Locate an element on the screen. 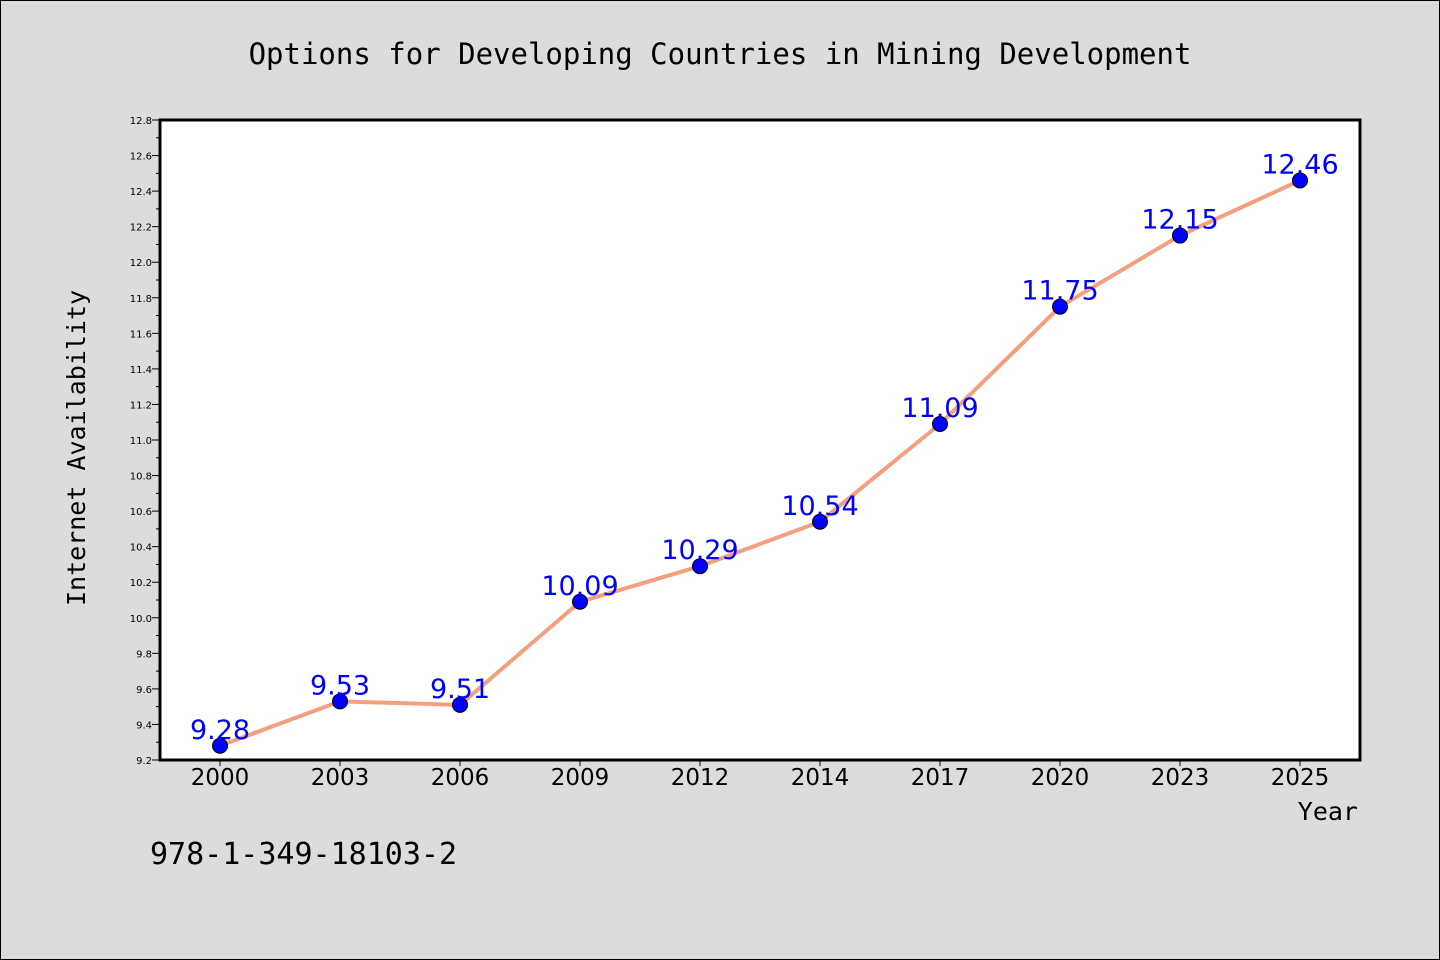 The width and height of the screenshot is (1440, 960). y-tick-label: 11.2 is located at coordinates (141, 405).